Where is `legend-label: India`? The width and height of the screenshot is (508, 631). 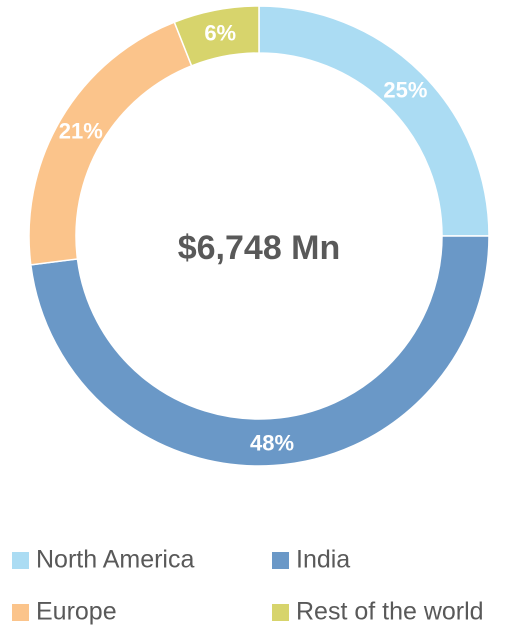 legend-label: India is located at coordinates (323, 560).